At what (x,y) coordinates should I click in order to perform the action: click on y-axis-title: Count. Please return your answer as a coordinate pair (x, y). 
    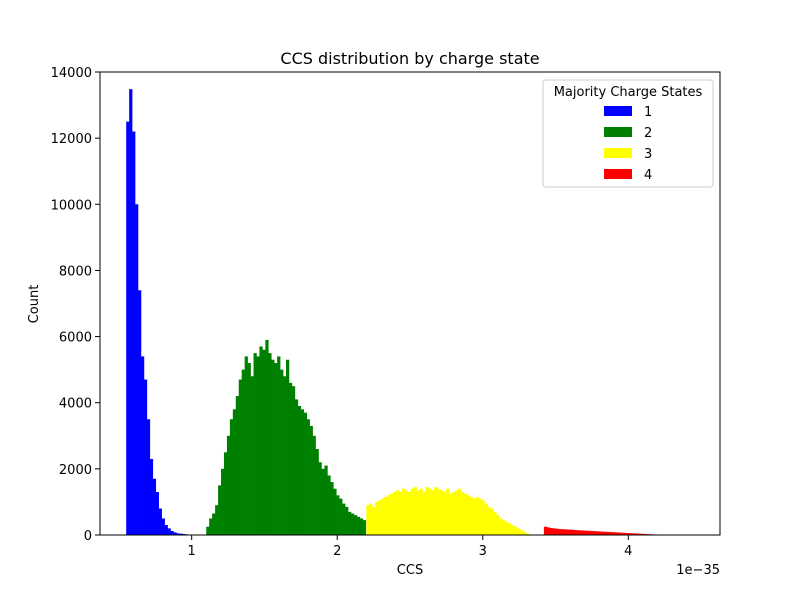
    Looking at the image, I should click on (34, 304).